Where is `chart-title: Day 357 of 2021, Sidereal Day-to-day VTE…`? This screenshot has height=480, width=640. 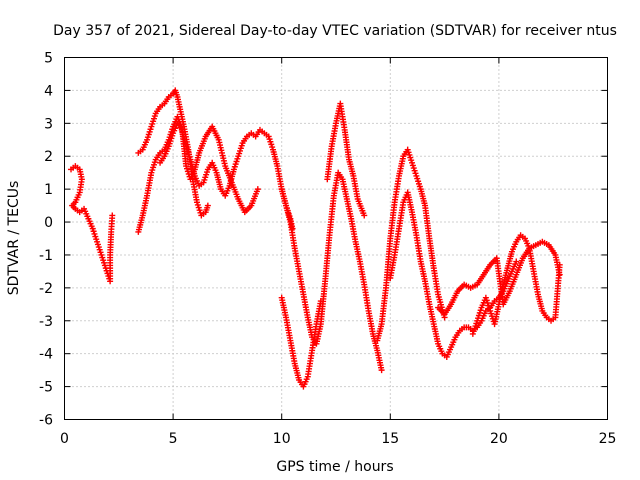
chart-title: Day 357 of 2021, Sidereal Day-to-day VTE… is located at coordinates (335, 31).